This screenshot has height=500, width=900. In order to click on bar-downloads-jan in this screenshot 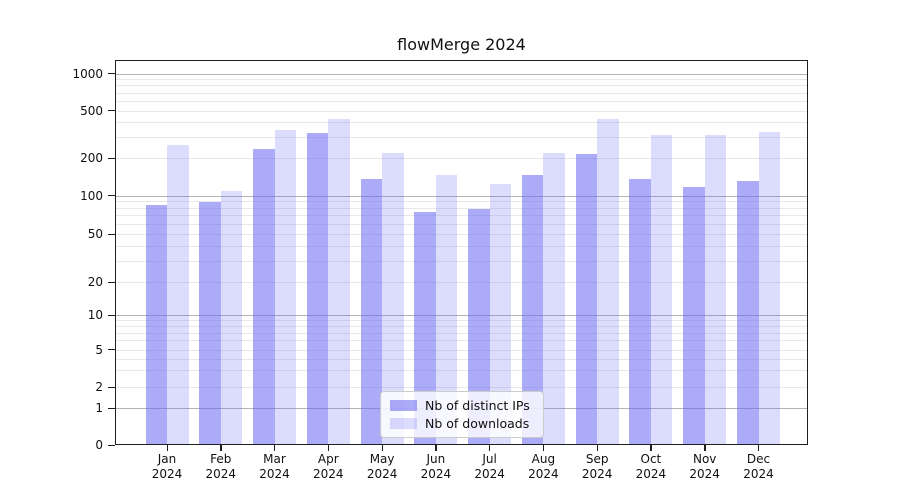, I will do `click(178, 294)`.